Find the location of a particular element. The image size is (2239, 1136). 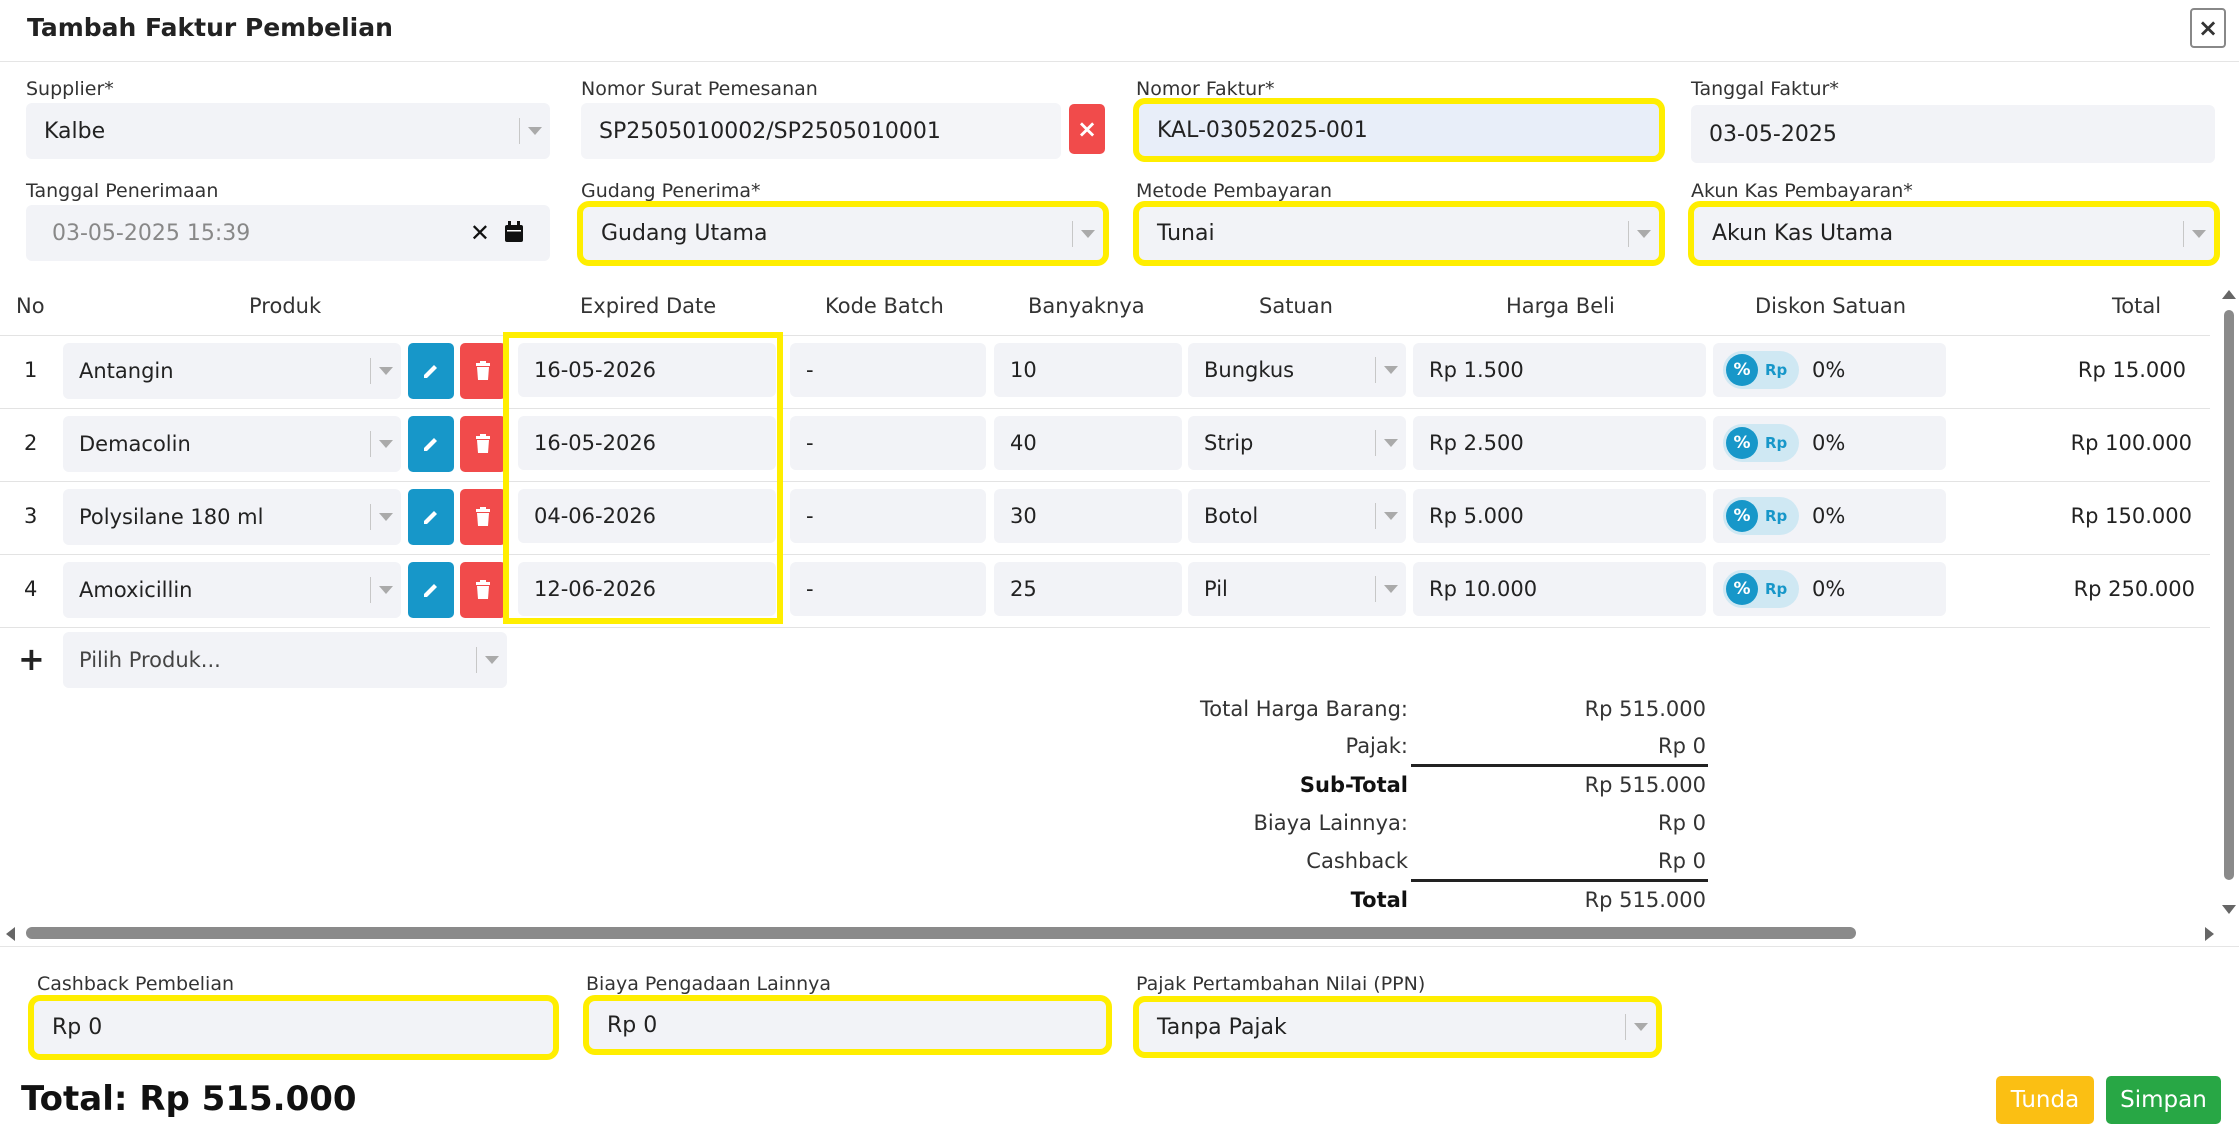

header-batch: Kode Batch is located at coordinates (884, 306).